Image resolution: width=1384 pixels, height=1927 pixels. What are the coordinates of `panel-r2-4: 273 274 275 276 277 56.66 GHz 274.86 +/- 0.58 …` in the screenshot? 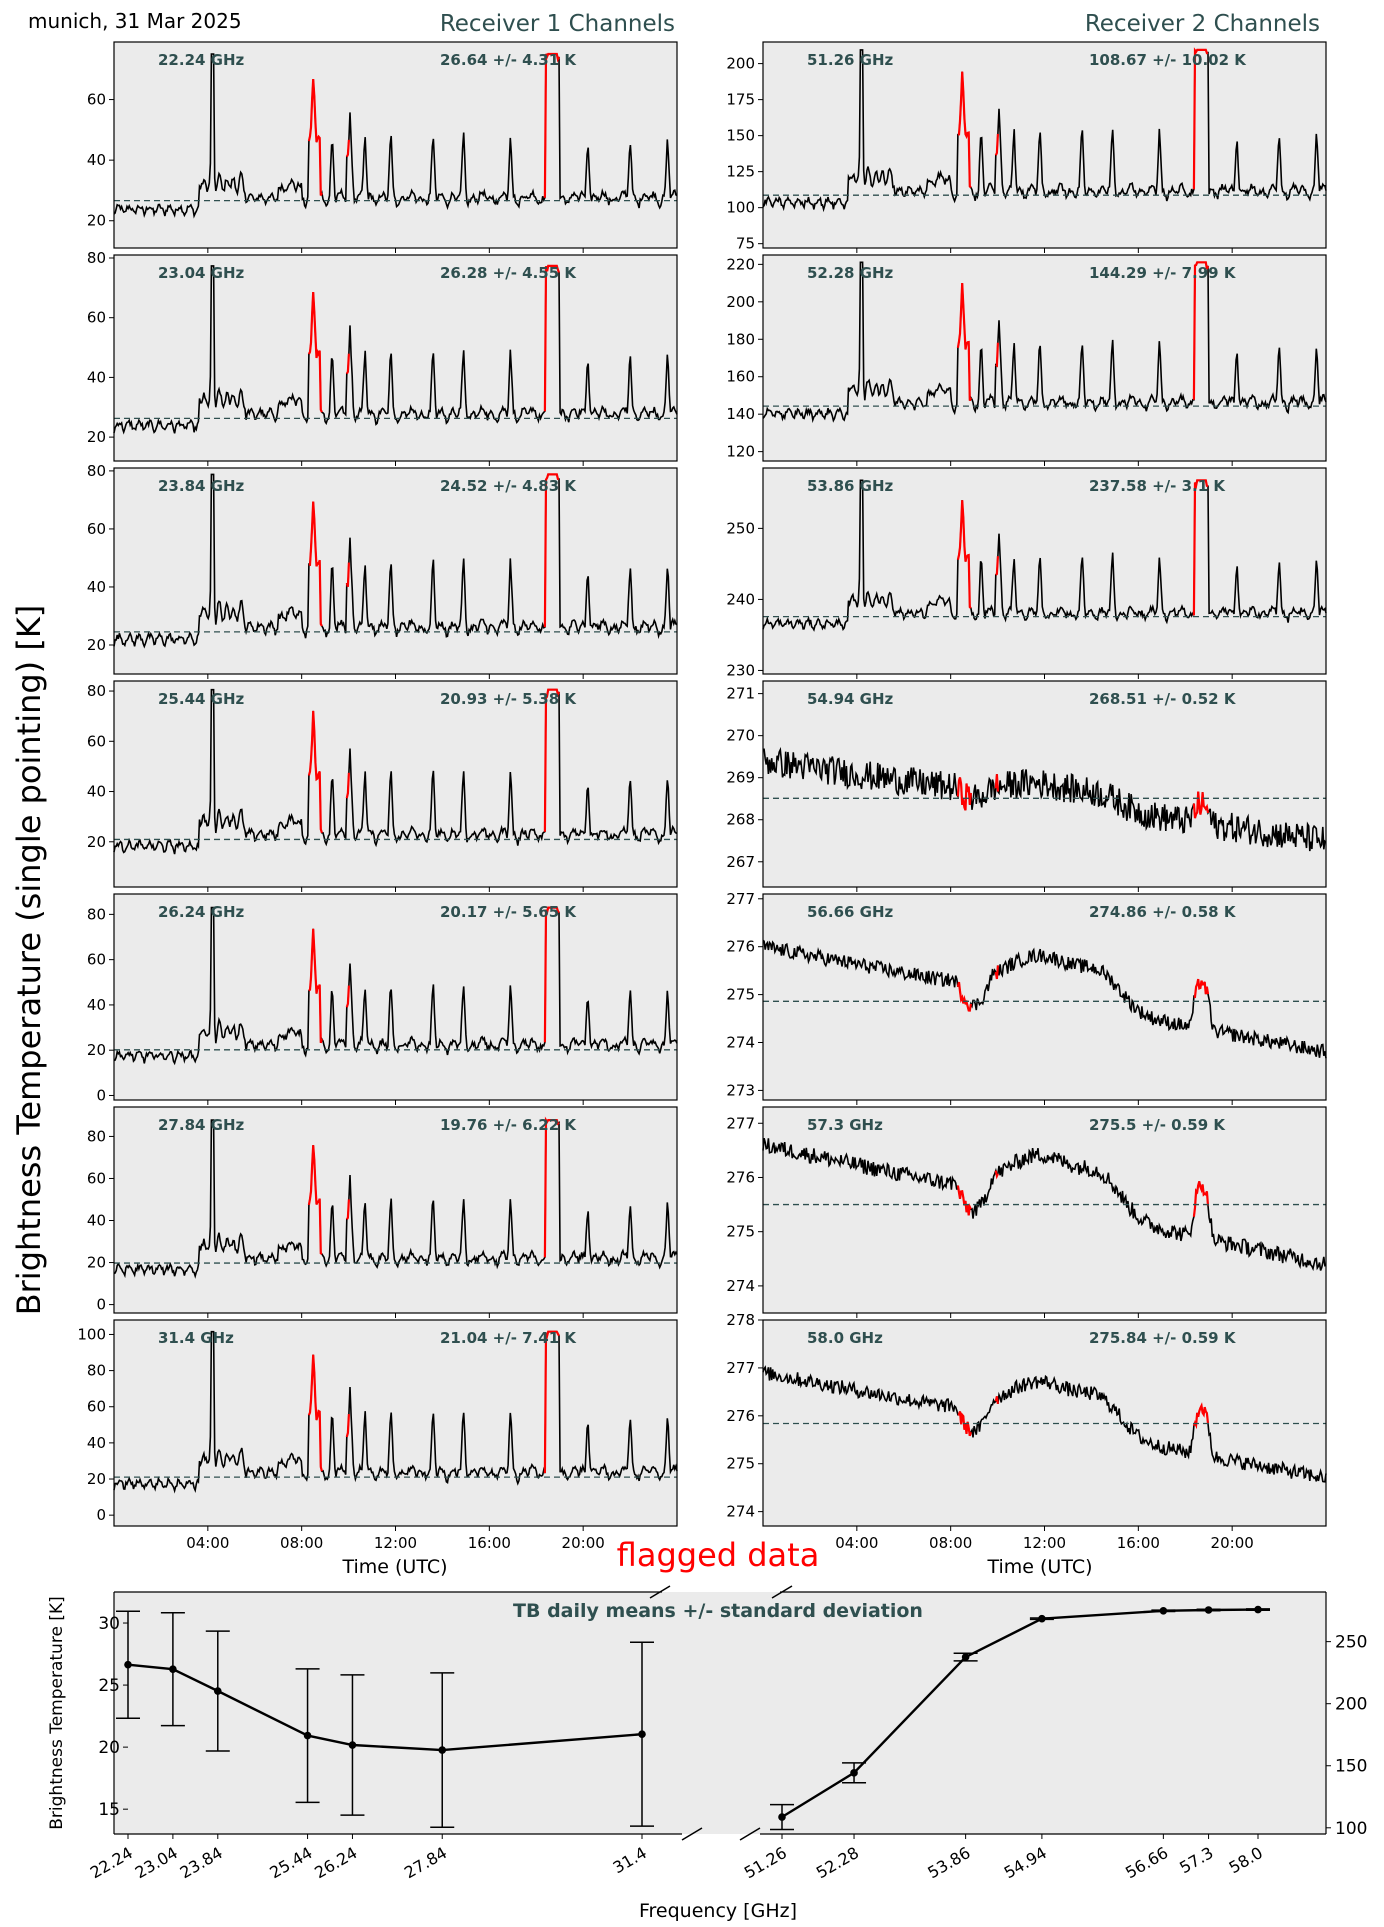 It's located at (1026, 997).